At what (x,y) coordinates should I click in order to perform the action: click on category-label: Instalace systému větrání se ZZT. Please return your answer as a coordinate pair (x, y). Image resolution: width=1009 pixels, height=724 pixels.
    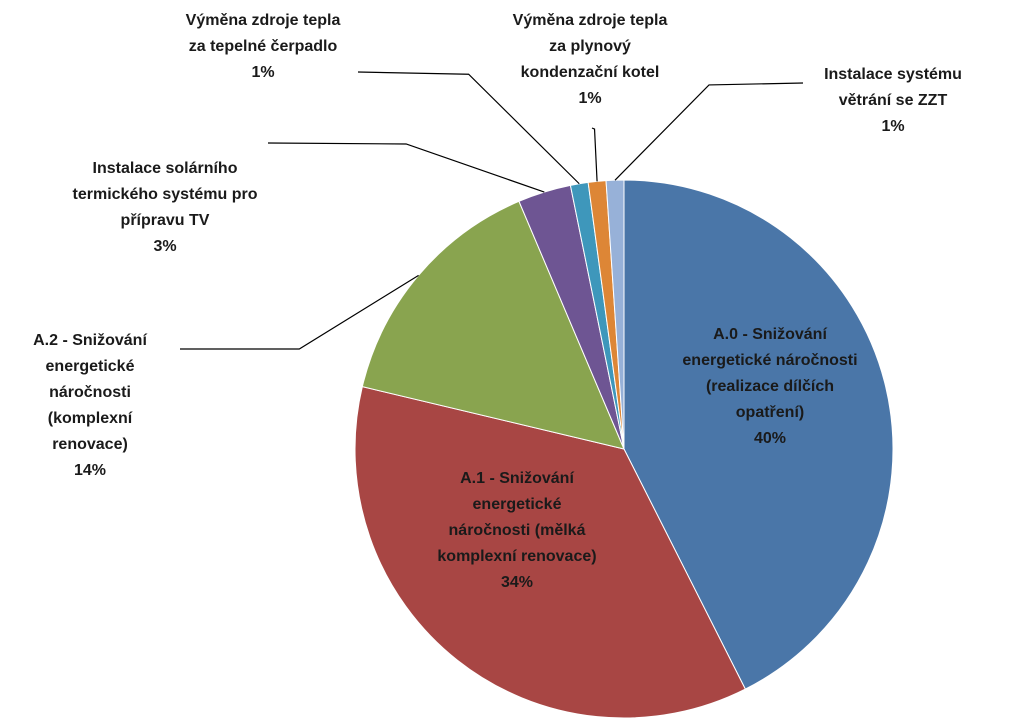
    Looking at the image, I should click on (893, 87).